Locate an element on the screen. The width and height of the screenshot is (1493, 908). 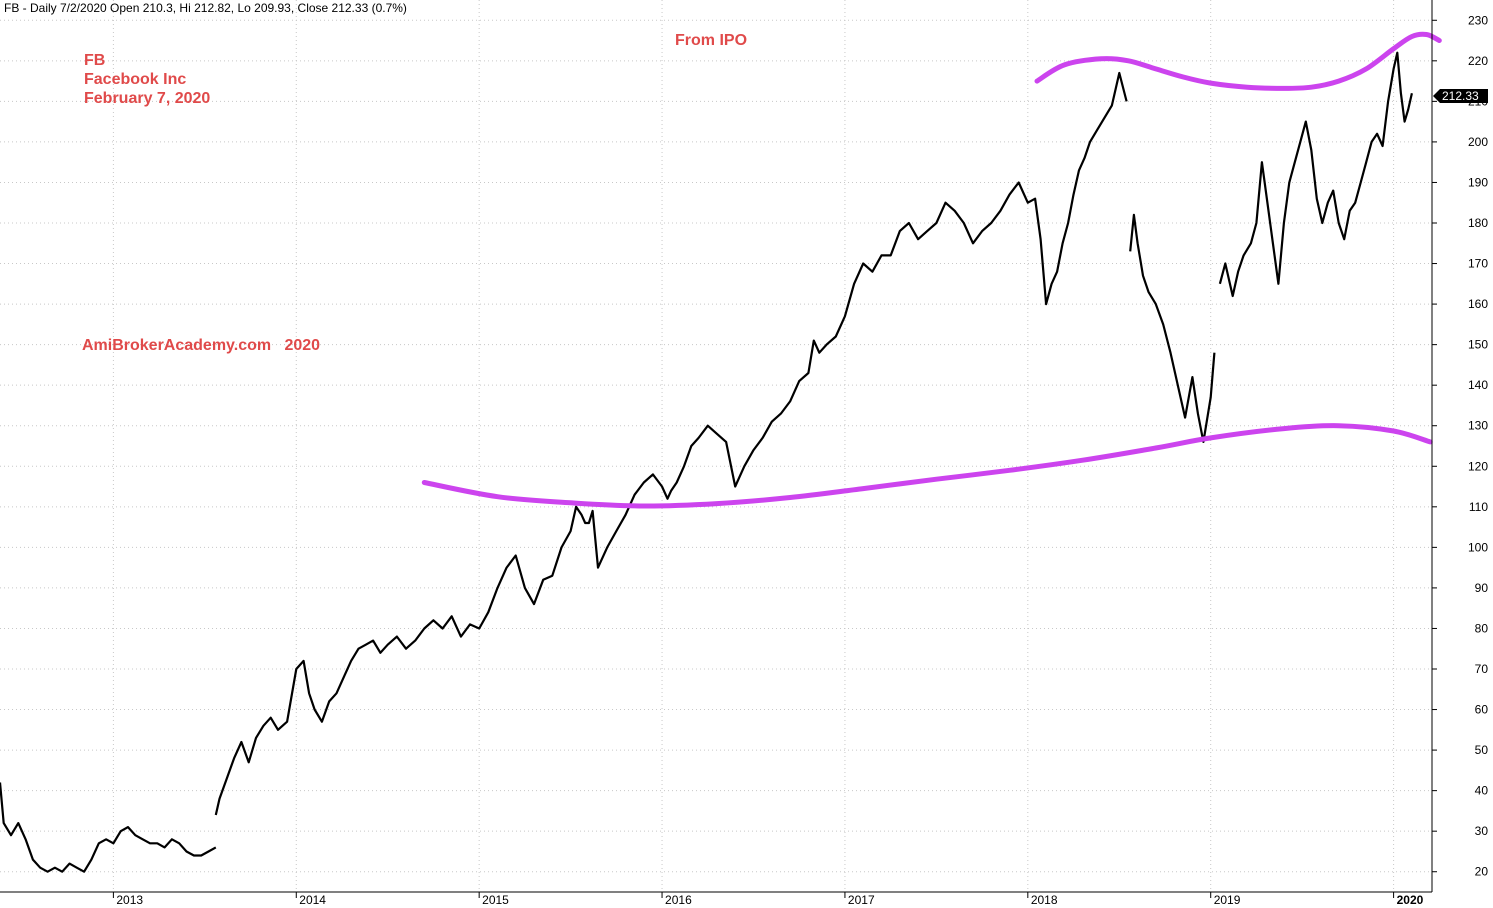
x-tick-label: 2017 is located at coordinates (861, 900).